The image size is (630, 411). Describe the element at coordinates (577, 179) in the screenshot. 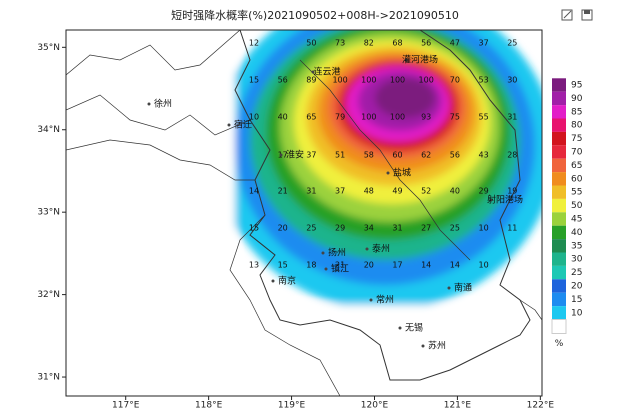

I see `legend-label: 60` at that location.